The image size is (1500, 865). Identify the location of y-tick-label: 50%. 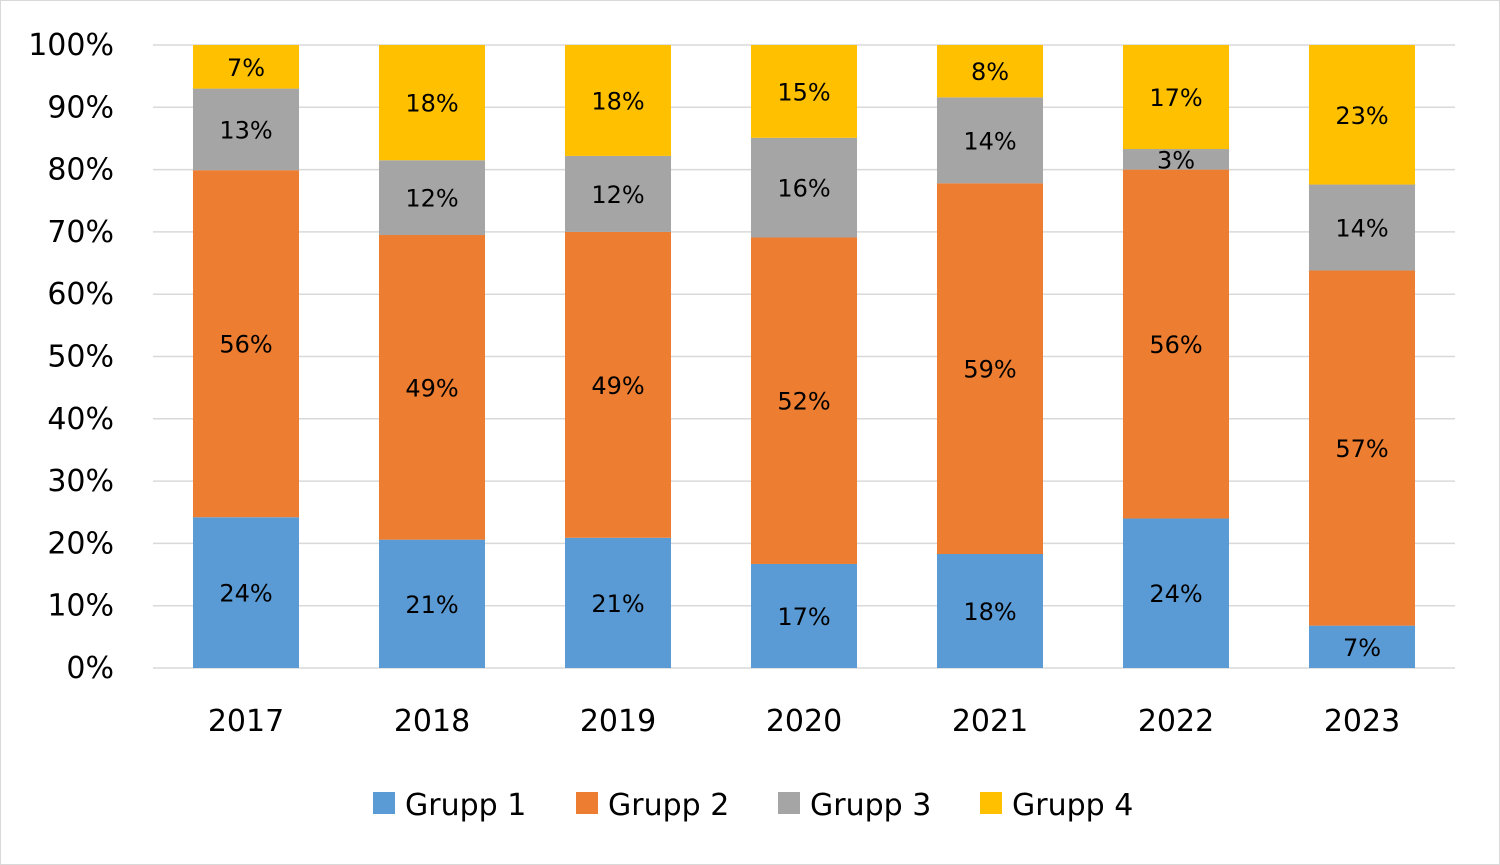
(80, 357).